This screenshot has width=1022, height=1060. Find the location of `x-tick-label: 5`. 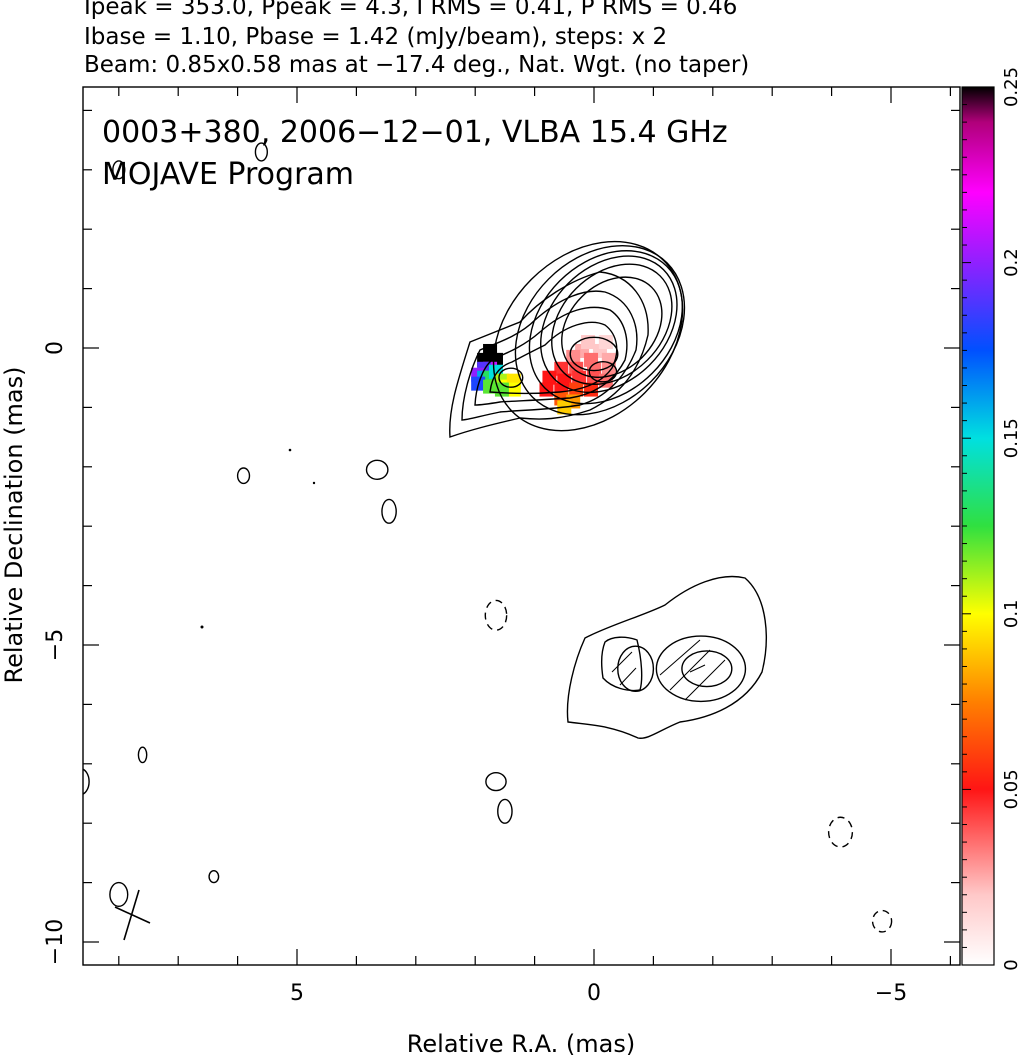

x-tick-label: 5 is located at coordinates (297, 993).